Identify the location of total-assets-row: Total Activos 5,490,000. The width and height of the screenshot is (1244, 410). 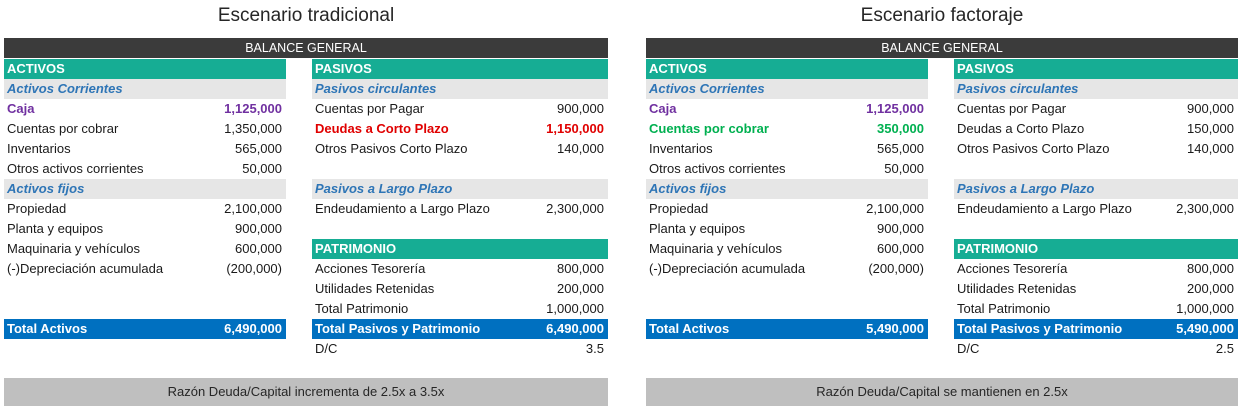
(787, 329).